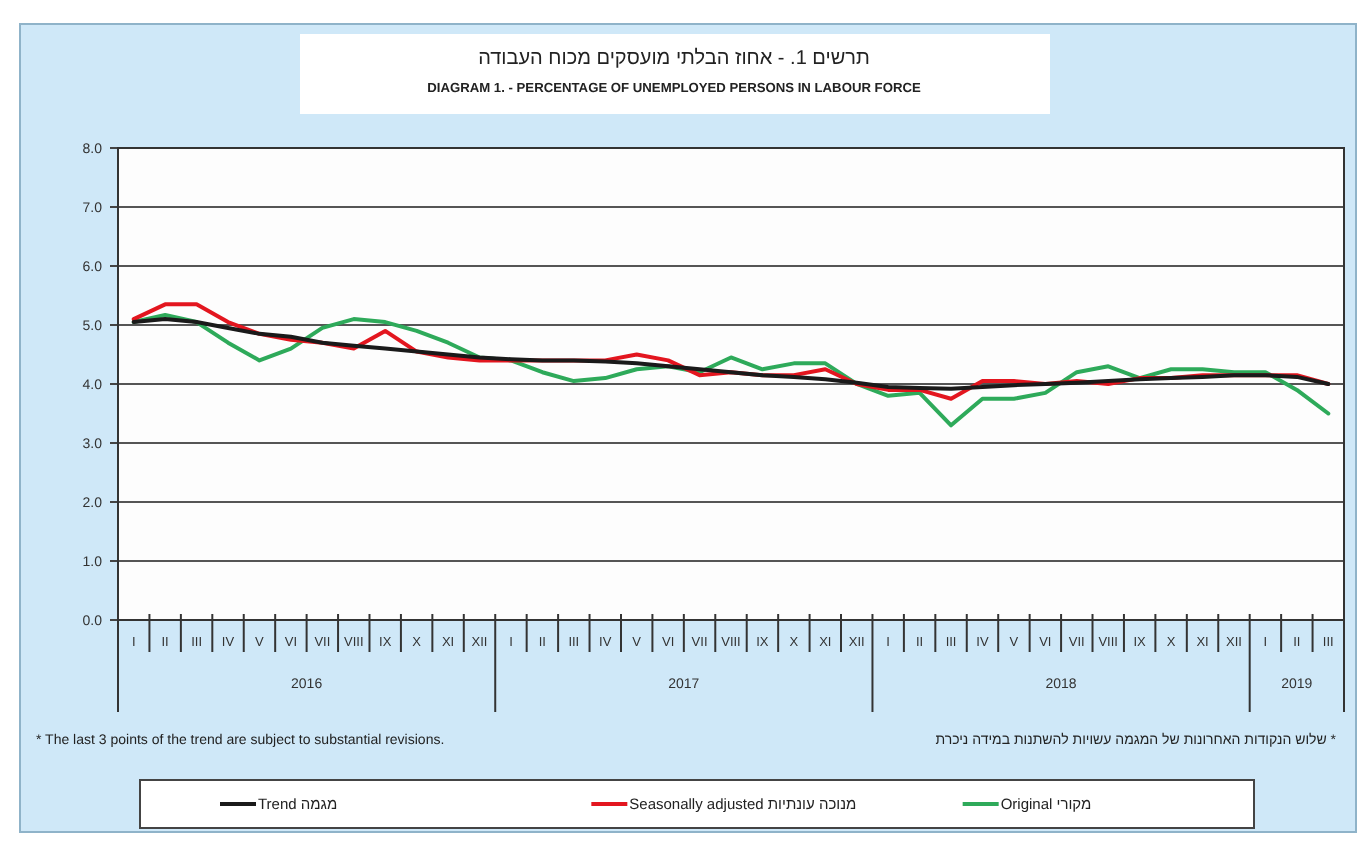  Describe the element at coordinates (731, 354) in the screenshot. I see `line-series` at that location.